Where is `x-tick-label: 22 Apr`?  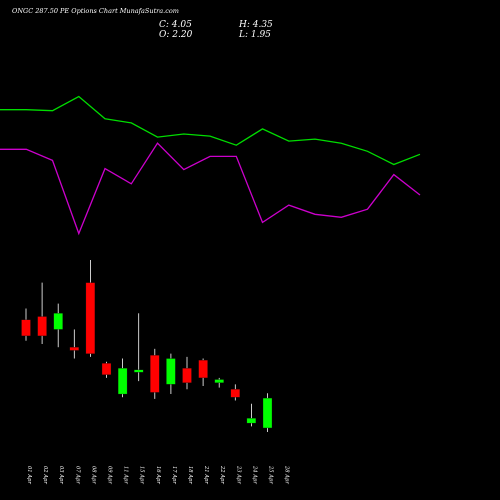 x-tick-label: 22 Apr is located at coordinates (222, 474).